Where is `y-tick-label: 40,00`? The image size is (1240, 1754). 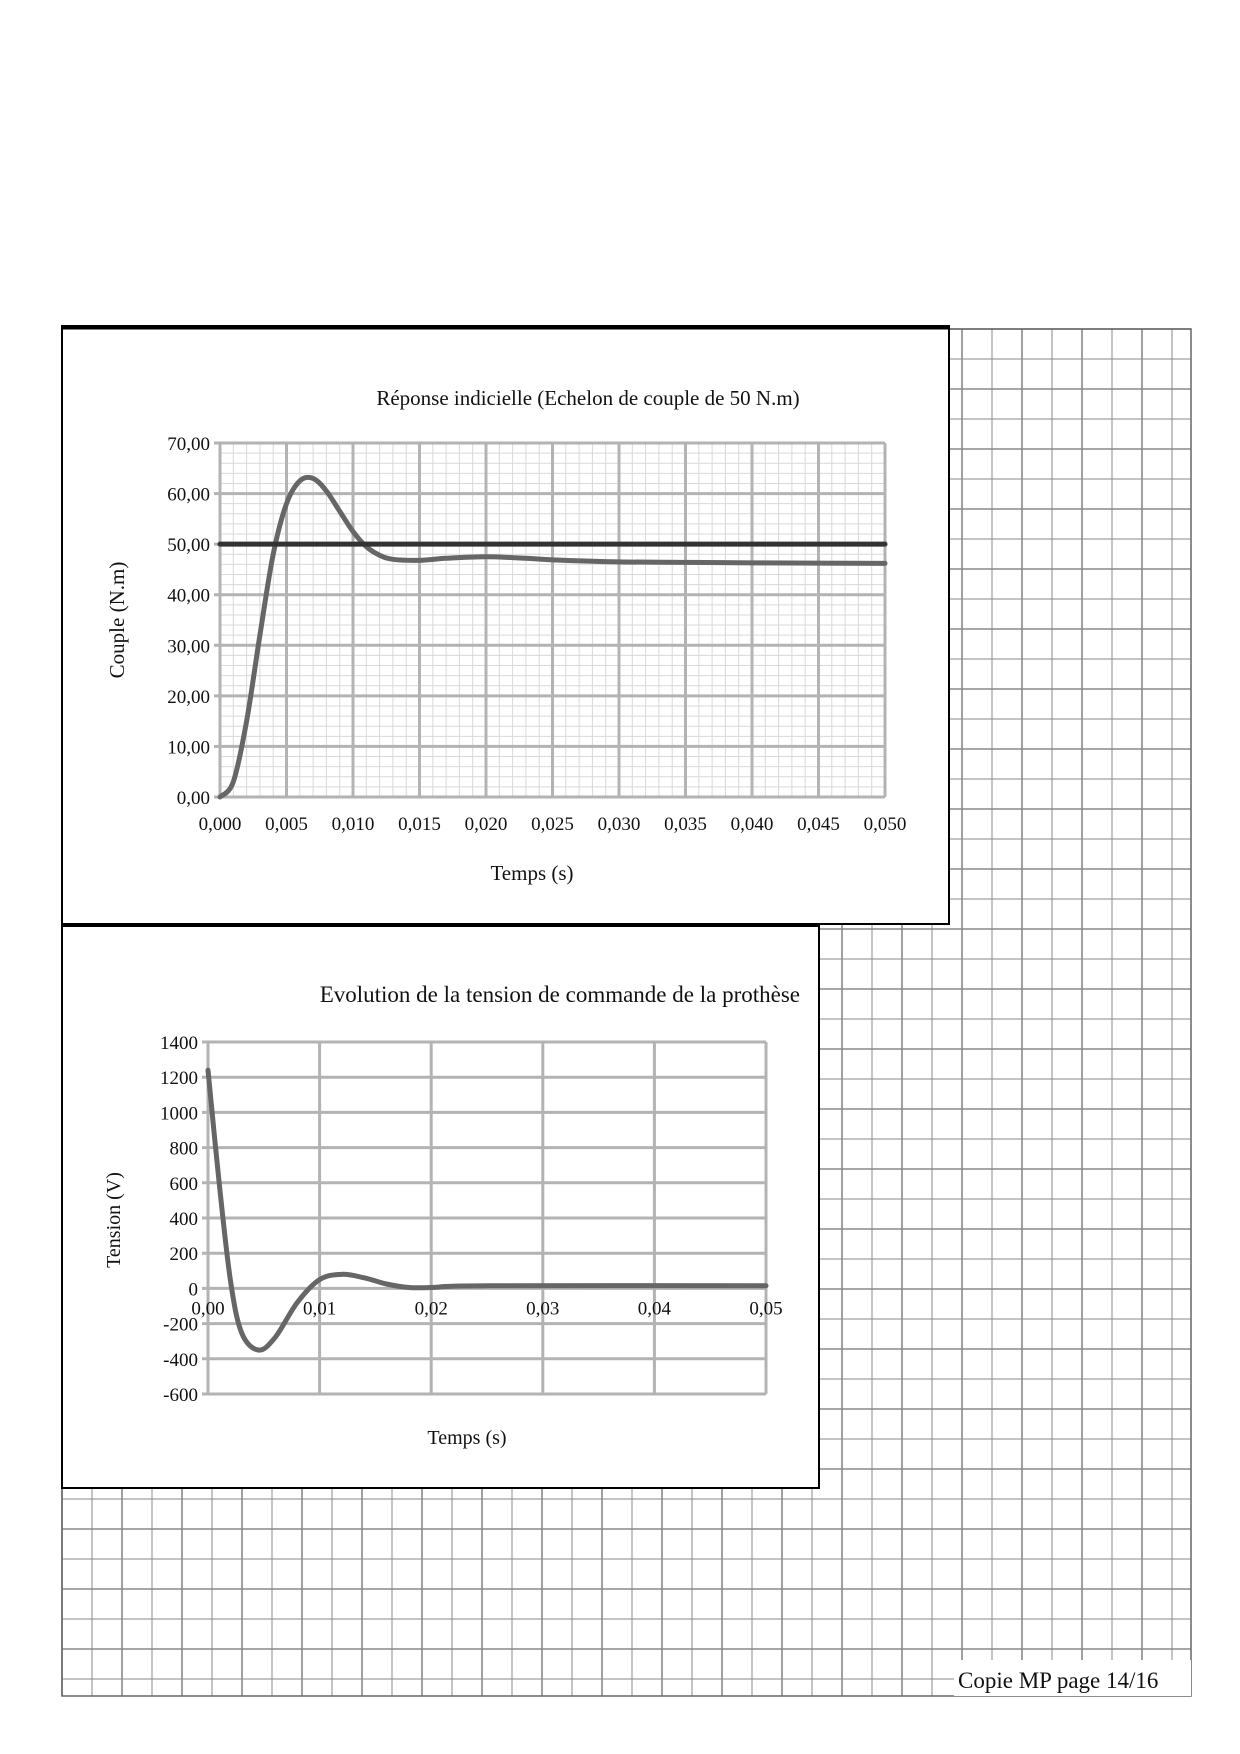 y-tick-label: 40,00 is located at coordinates (188, 596).